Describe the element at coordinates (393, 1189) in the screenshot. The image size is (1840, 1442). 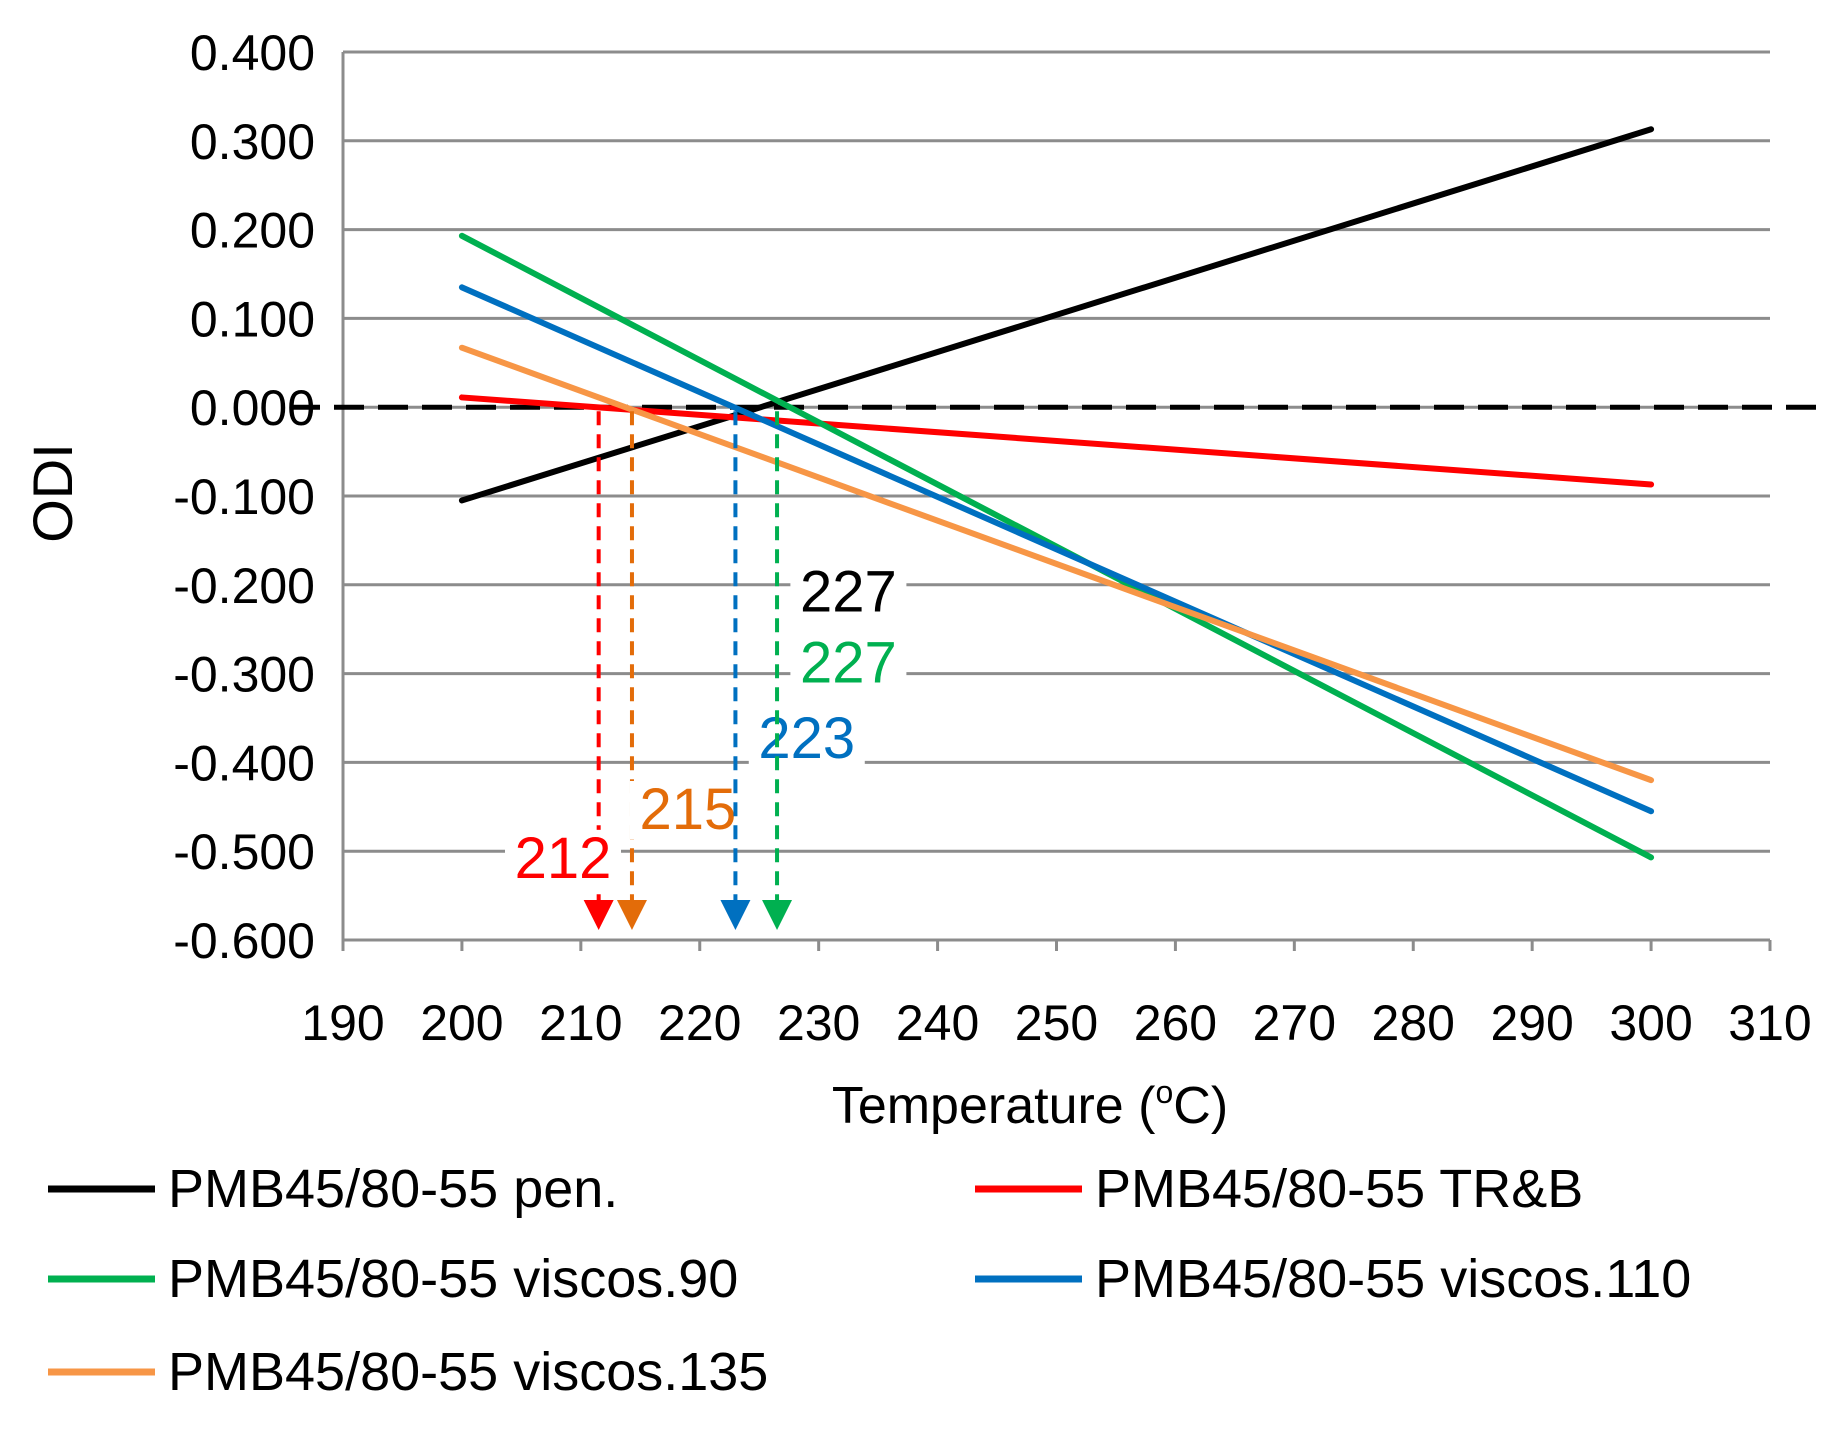
I see `legend-label-1: PMB45/80-55 pen.` at that location.